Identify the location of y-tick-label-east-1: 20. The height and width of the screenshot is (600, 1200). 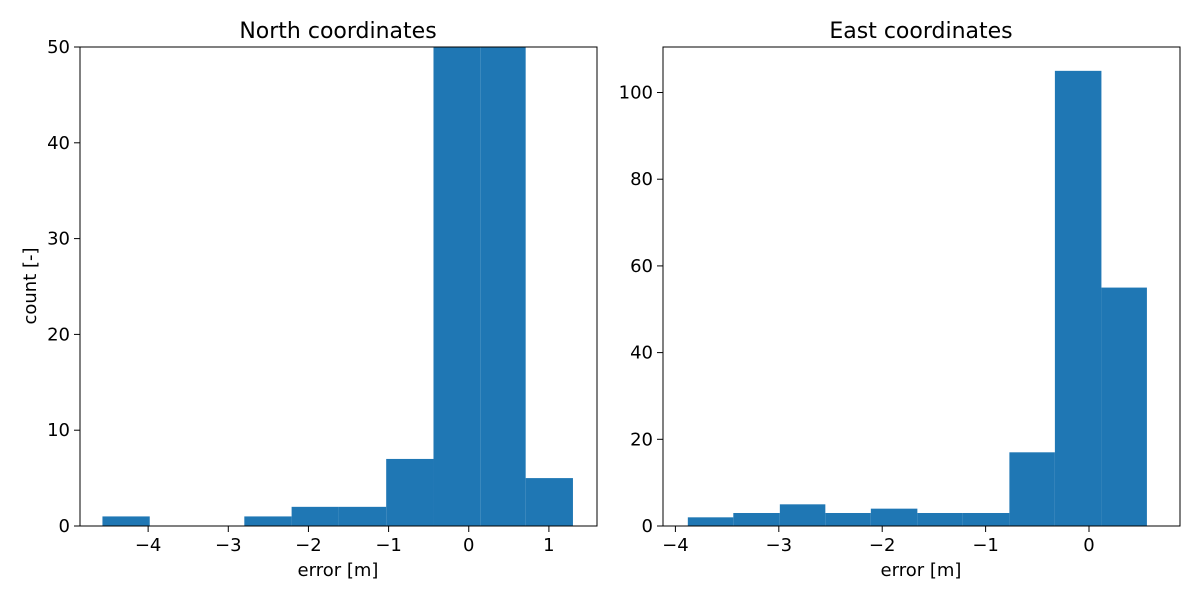
(641, 439).